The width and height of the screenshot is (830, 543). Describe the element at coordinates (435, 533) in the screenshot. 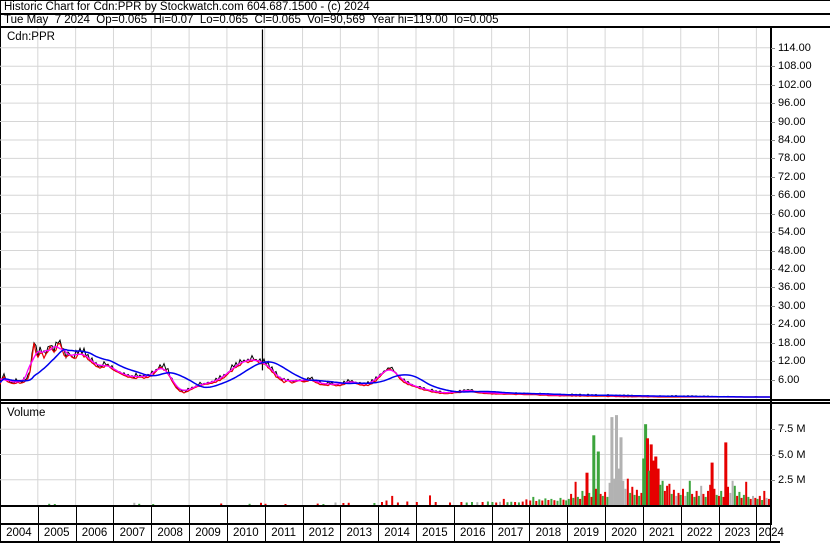

I see `year-label: 2015` at that location.